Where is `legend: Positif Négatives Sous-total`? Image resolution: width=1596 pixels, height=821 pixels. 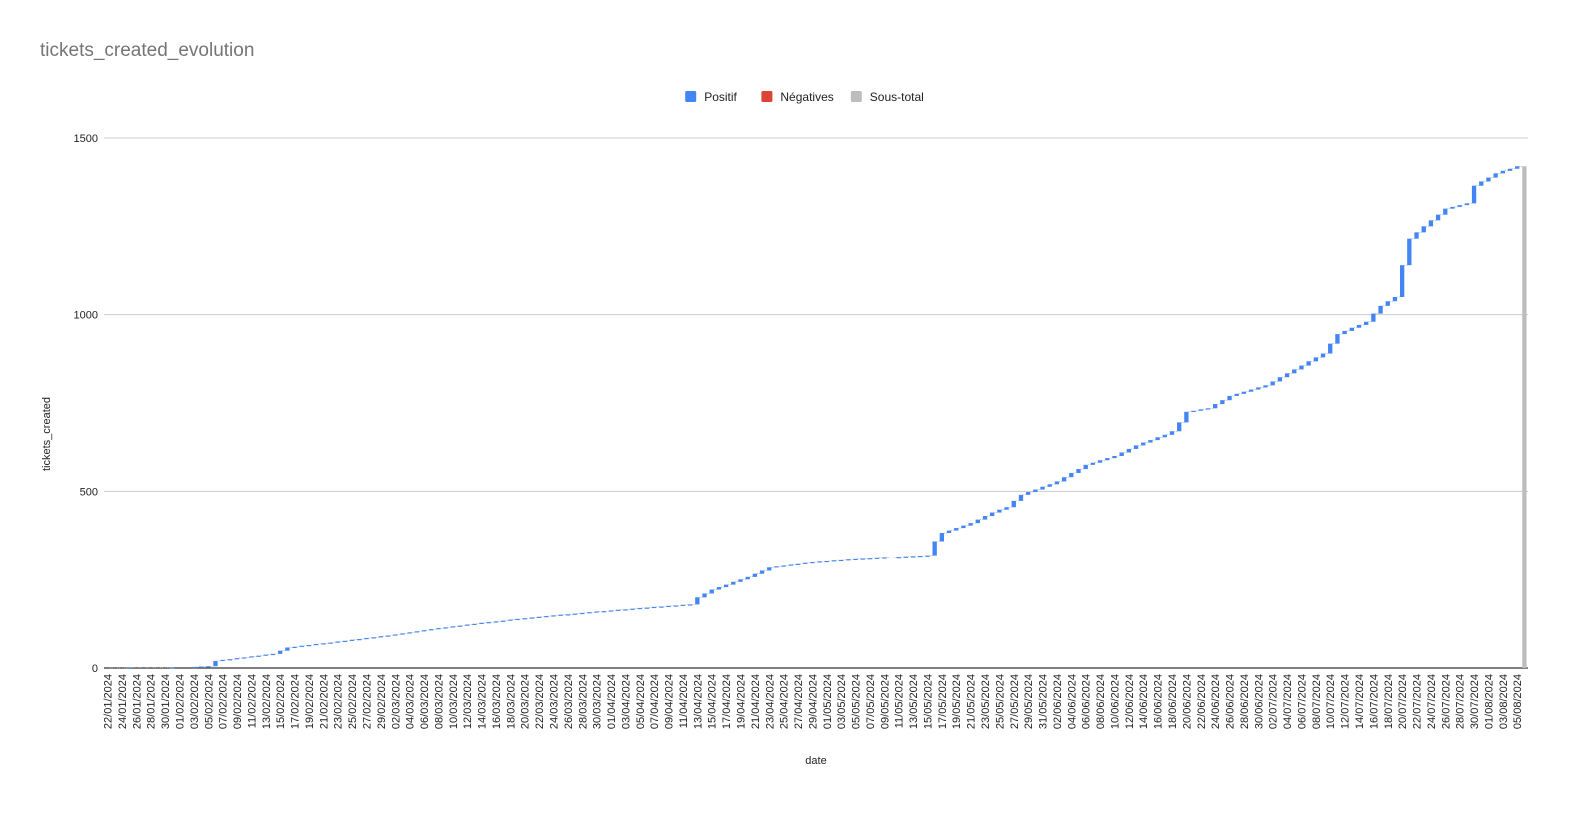
legend: Positif Négatives Sous-total is located at coordinates (804, 97).